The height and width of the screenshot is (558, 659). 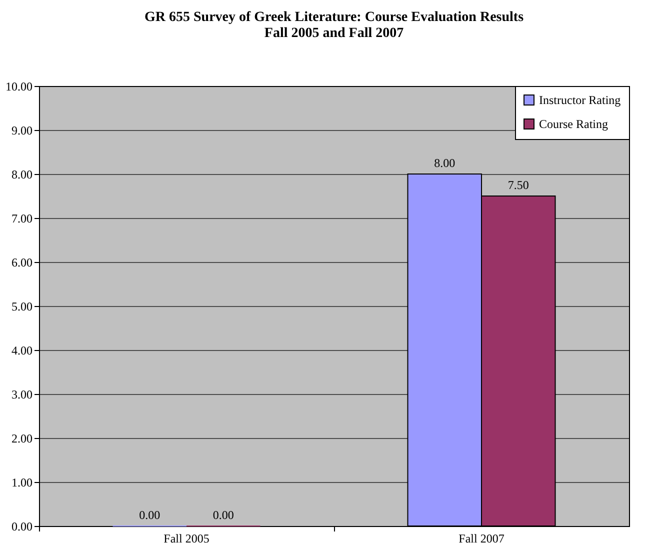 I want to click on y-tick-label: 6.00, so click(x=22, y=263).